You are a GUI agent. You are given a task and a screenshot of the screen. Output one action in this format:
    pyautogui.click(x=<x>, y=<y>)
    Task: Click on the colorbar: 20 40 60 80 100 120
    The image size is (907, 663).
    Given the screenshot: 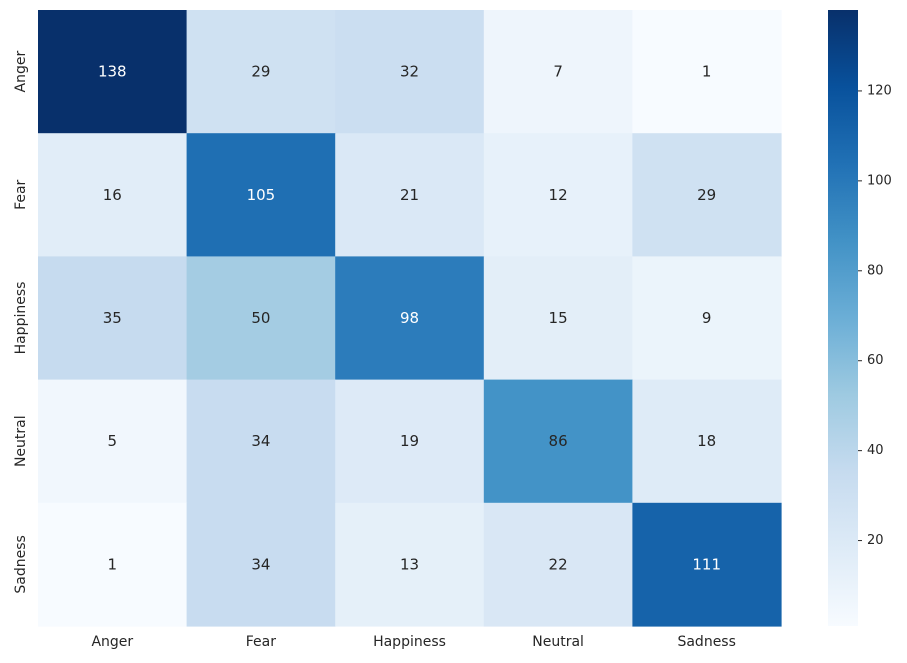 What is the action you would take?
    pyautogui.click(x=860, y=318)
    